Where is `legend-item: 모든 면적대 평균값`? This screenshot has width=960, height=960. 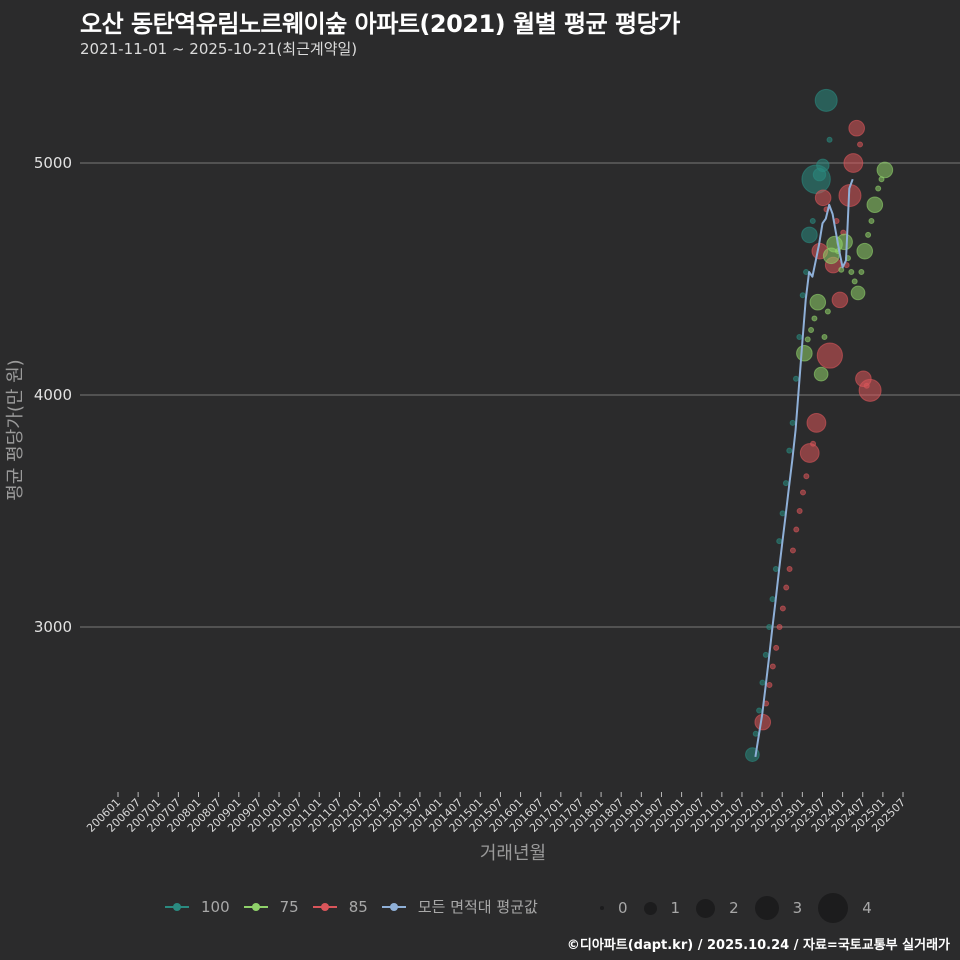 legend-item: 모든 면적대 평균값 is located at coordinates (459, 906).